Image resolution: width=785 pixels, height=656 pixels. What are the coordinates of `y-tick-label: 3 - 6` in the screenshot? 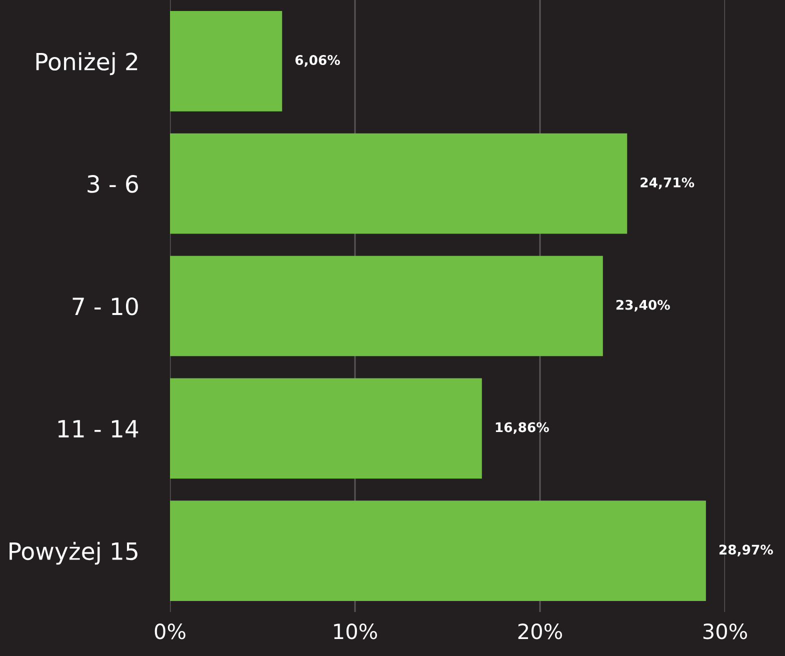 It's located at (113, 184).